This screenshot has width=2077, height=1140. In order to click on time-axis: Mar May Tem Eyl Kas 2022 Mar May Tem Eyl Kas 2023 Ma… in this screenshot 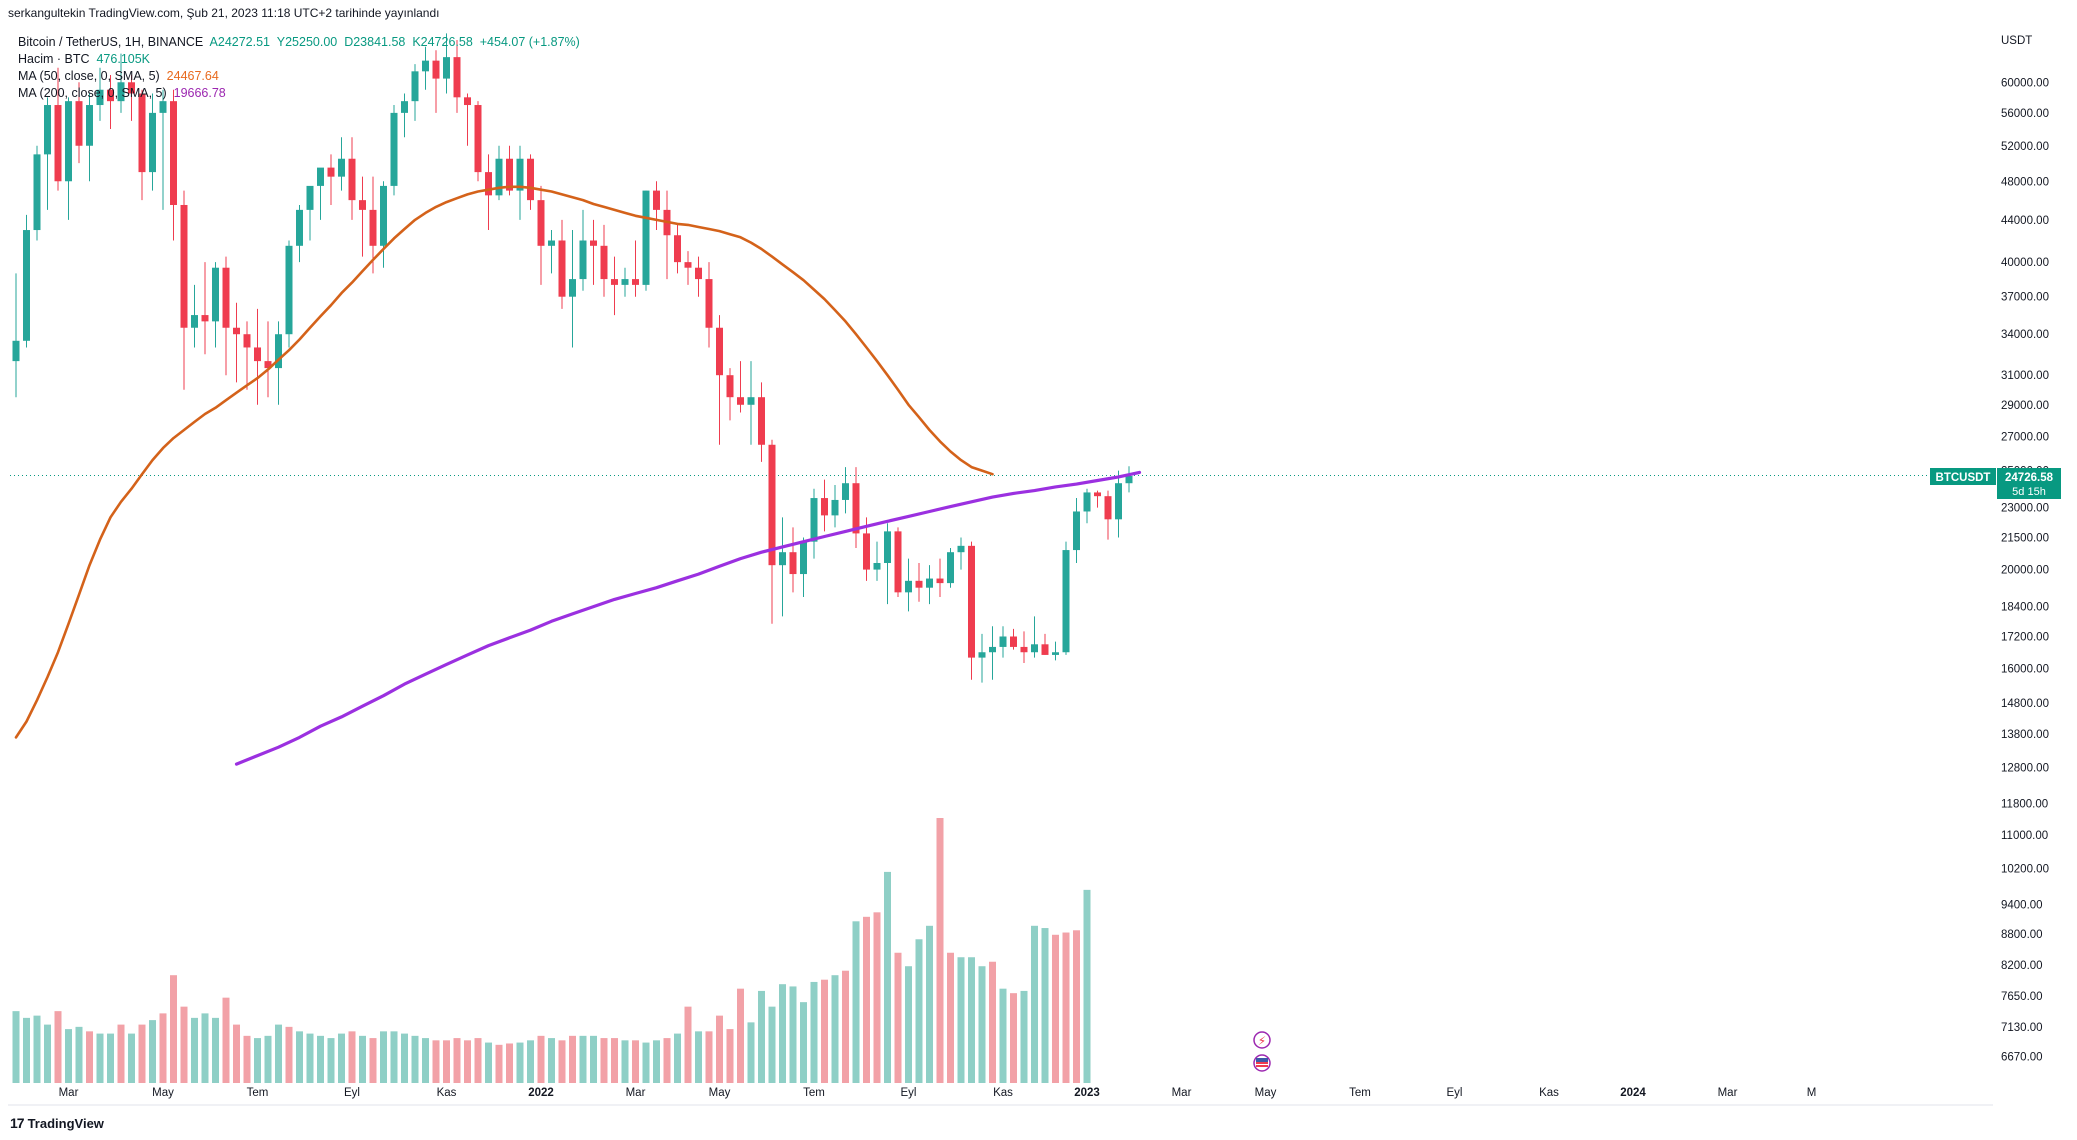, I will do `click(1000, 1096)`.